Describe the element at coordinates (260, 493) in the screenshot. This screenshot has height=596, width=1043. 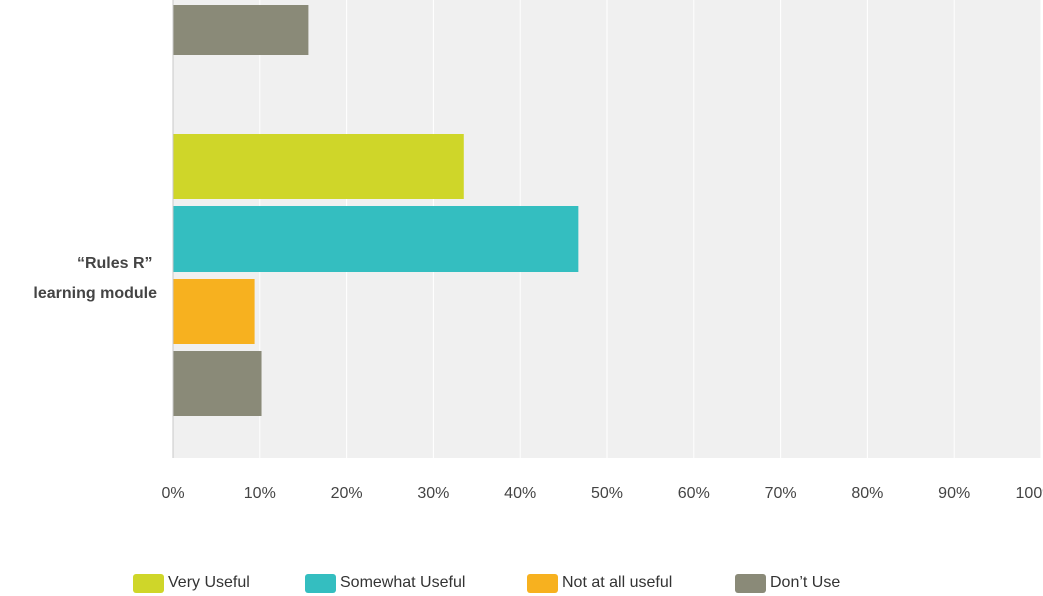
I see `x-tick-label: 10%` at that location.